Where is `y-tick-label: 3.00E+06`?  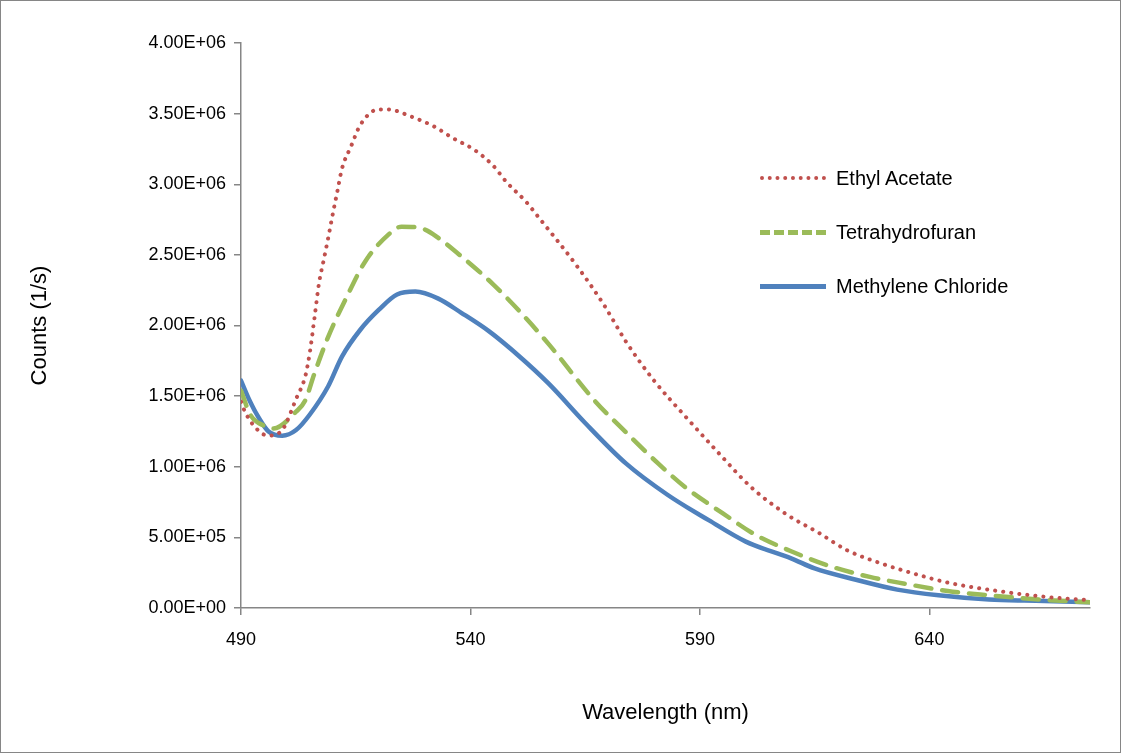
y-tick-label: 3.00E+06 is located at coordinates (187, 183).